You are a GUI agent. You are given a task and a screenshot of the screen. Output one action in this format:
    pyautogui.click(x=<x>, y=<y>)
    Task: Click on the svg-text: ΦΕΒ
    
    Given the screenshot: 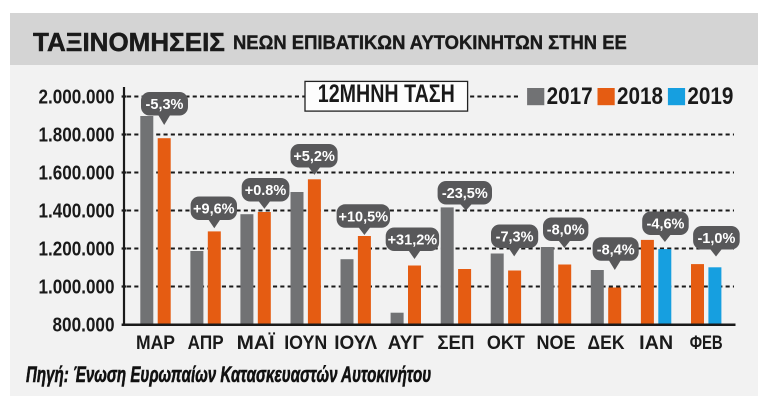 What is the action you would take?
    pyautogui.click(x=706, y=343)
    